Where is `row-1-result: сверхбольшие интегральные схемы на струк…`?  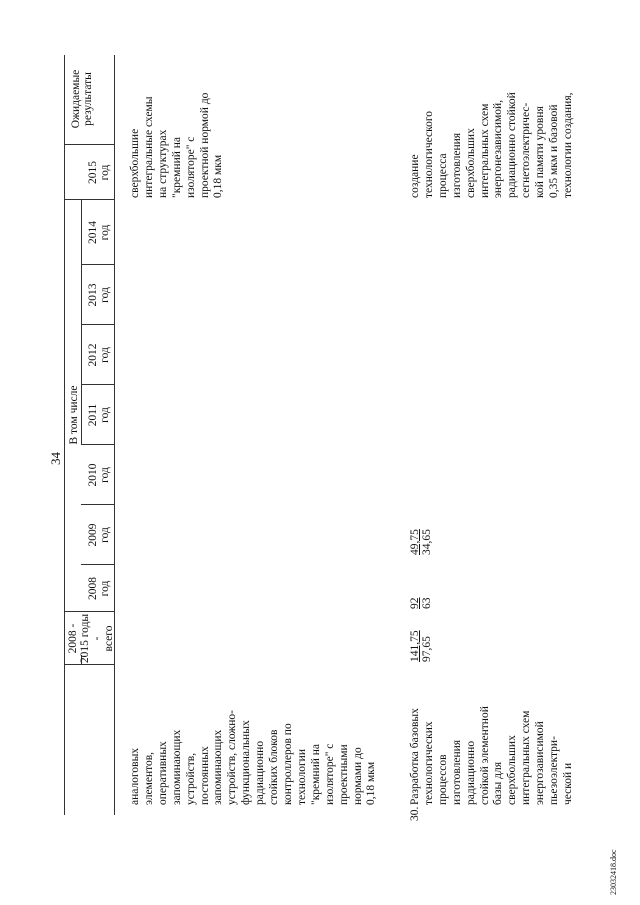
row-1-result: сверхбольшие интегральные схемы на струк… is located at coordinates (177, 145).